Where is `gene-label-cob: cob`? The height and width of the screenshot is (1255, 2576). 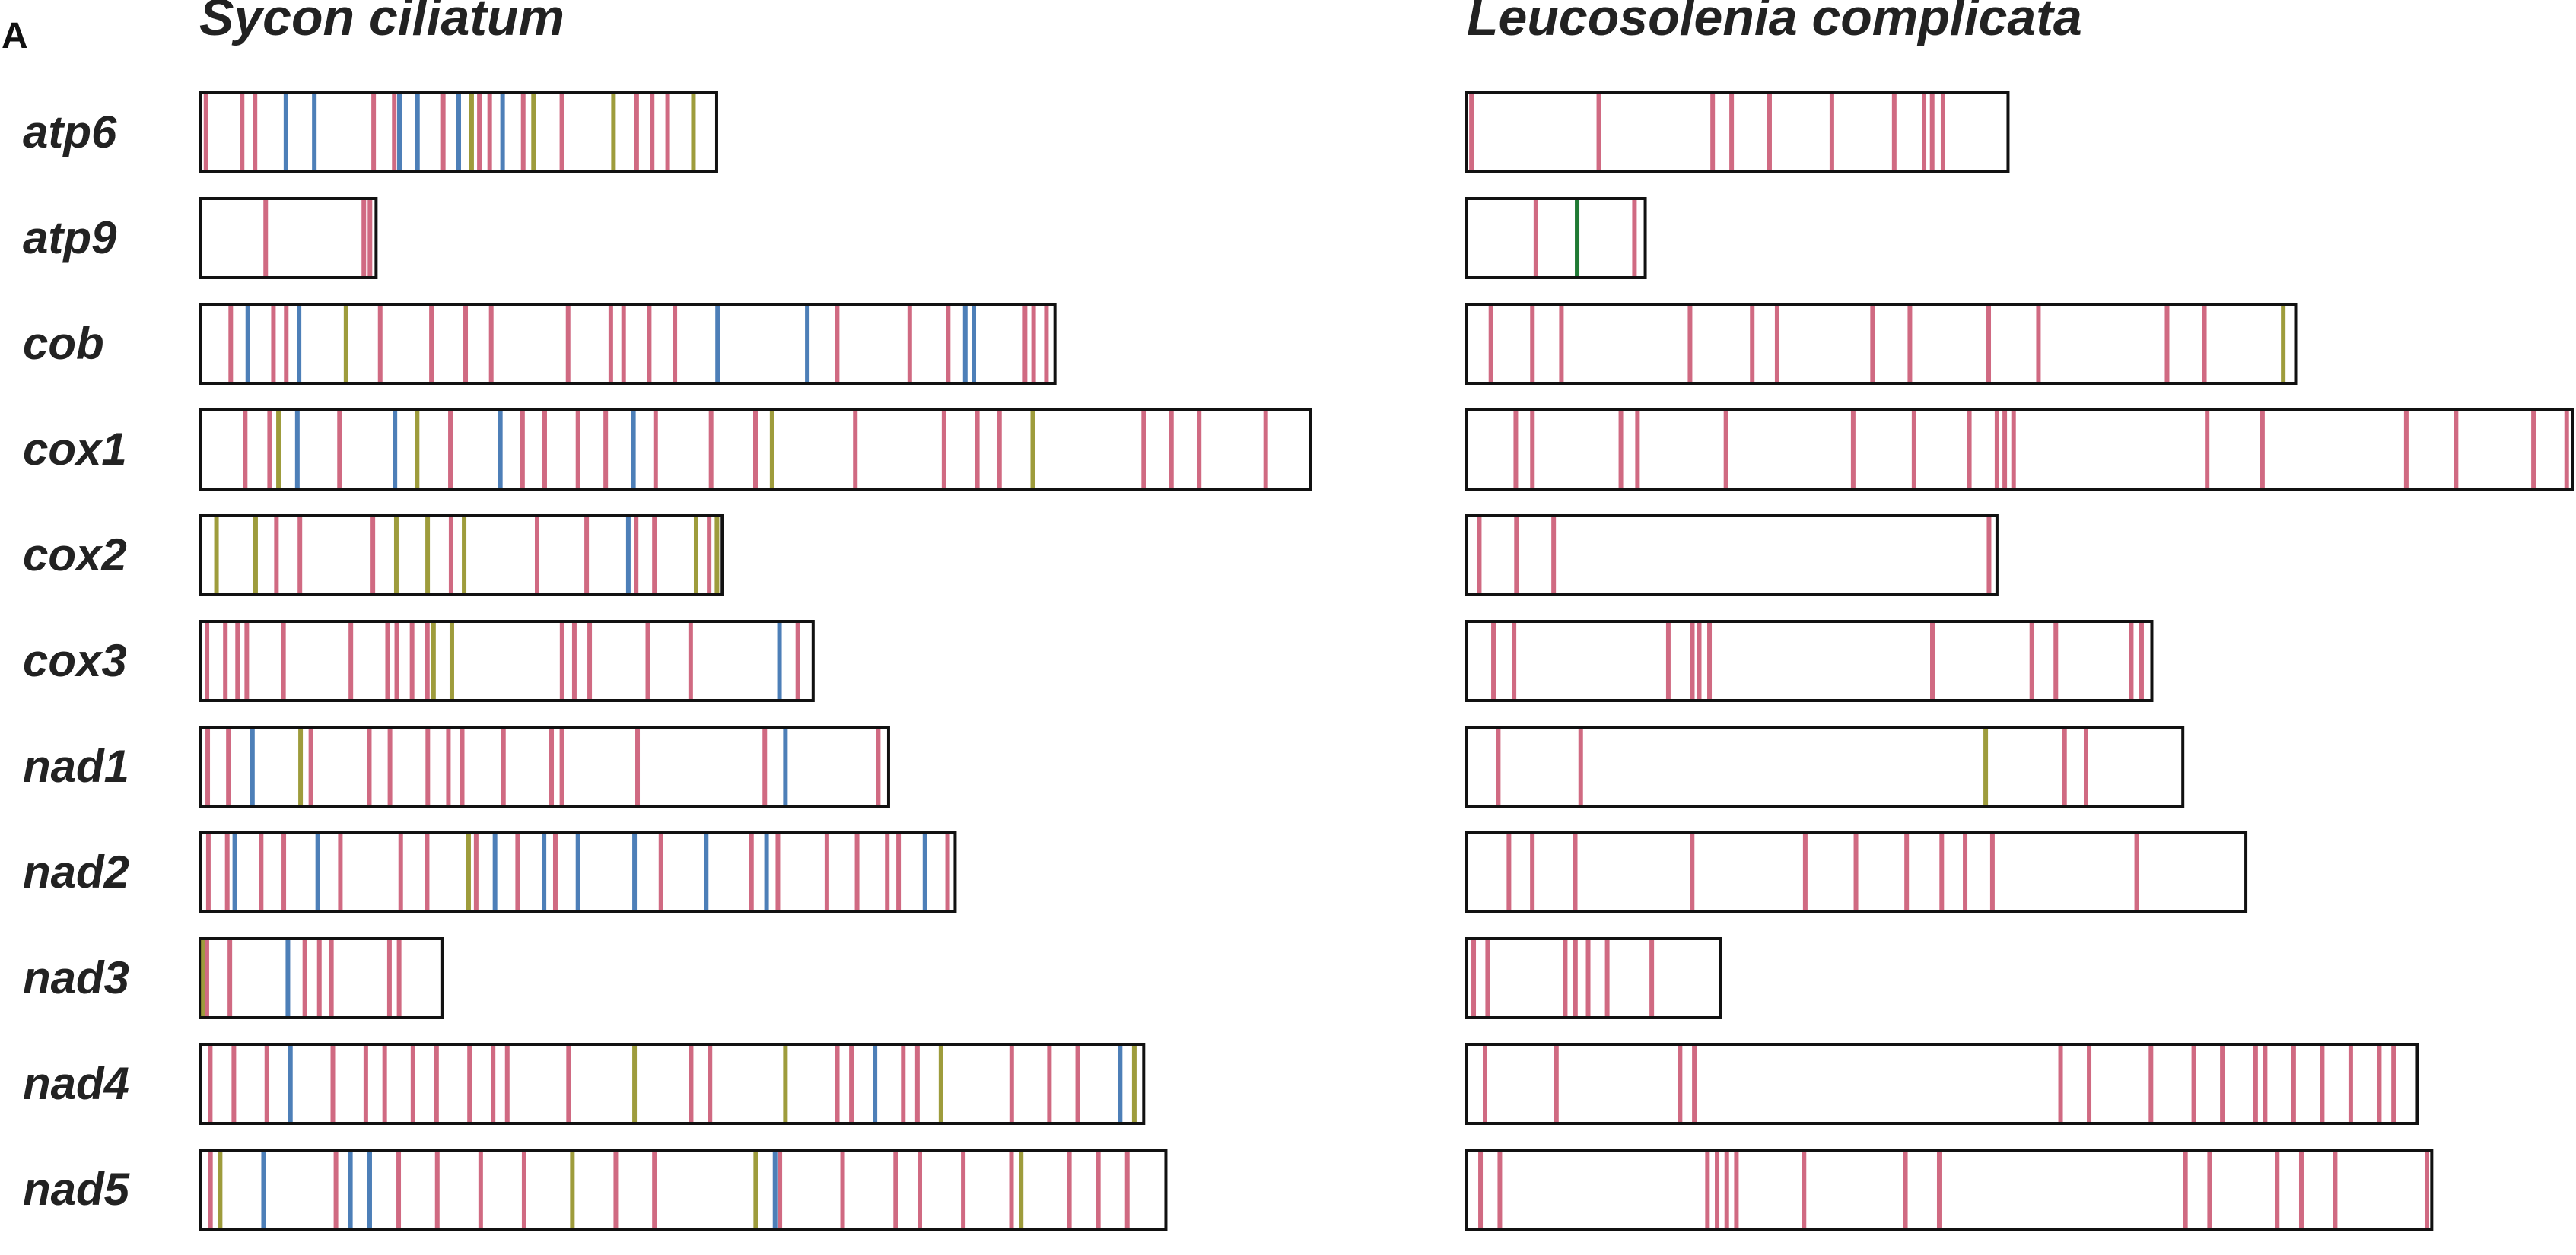 gene-label-cob: cob is located at coordinates (63, 343).